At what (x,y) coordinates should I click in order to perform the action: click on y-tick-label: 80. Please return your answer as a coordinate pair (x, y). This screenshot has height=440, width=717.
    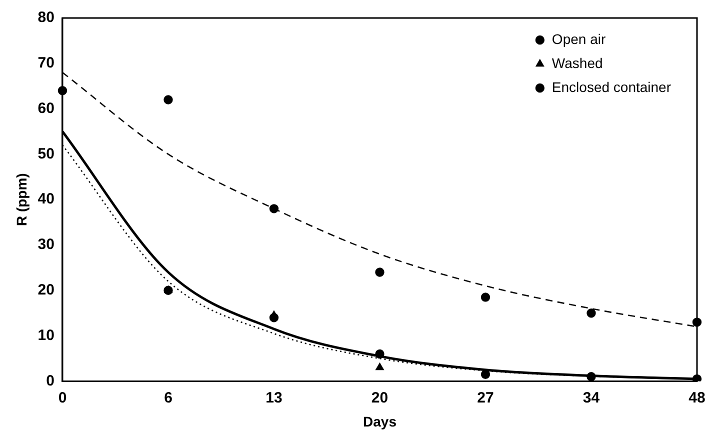
    Looking at the image, I should click on (46, 17).